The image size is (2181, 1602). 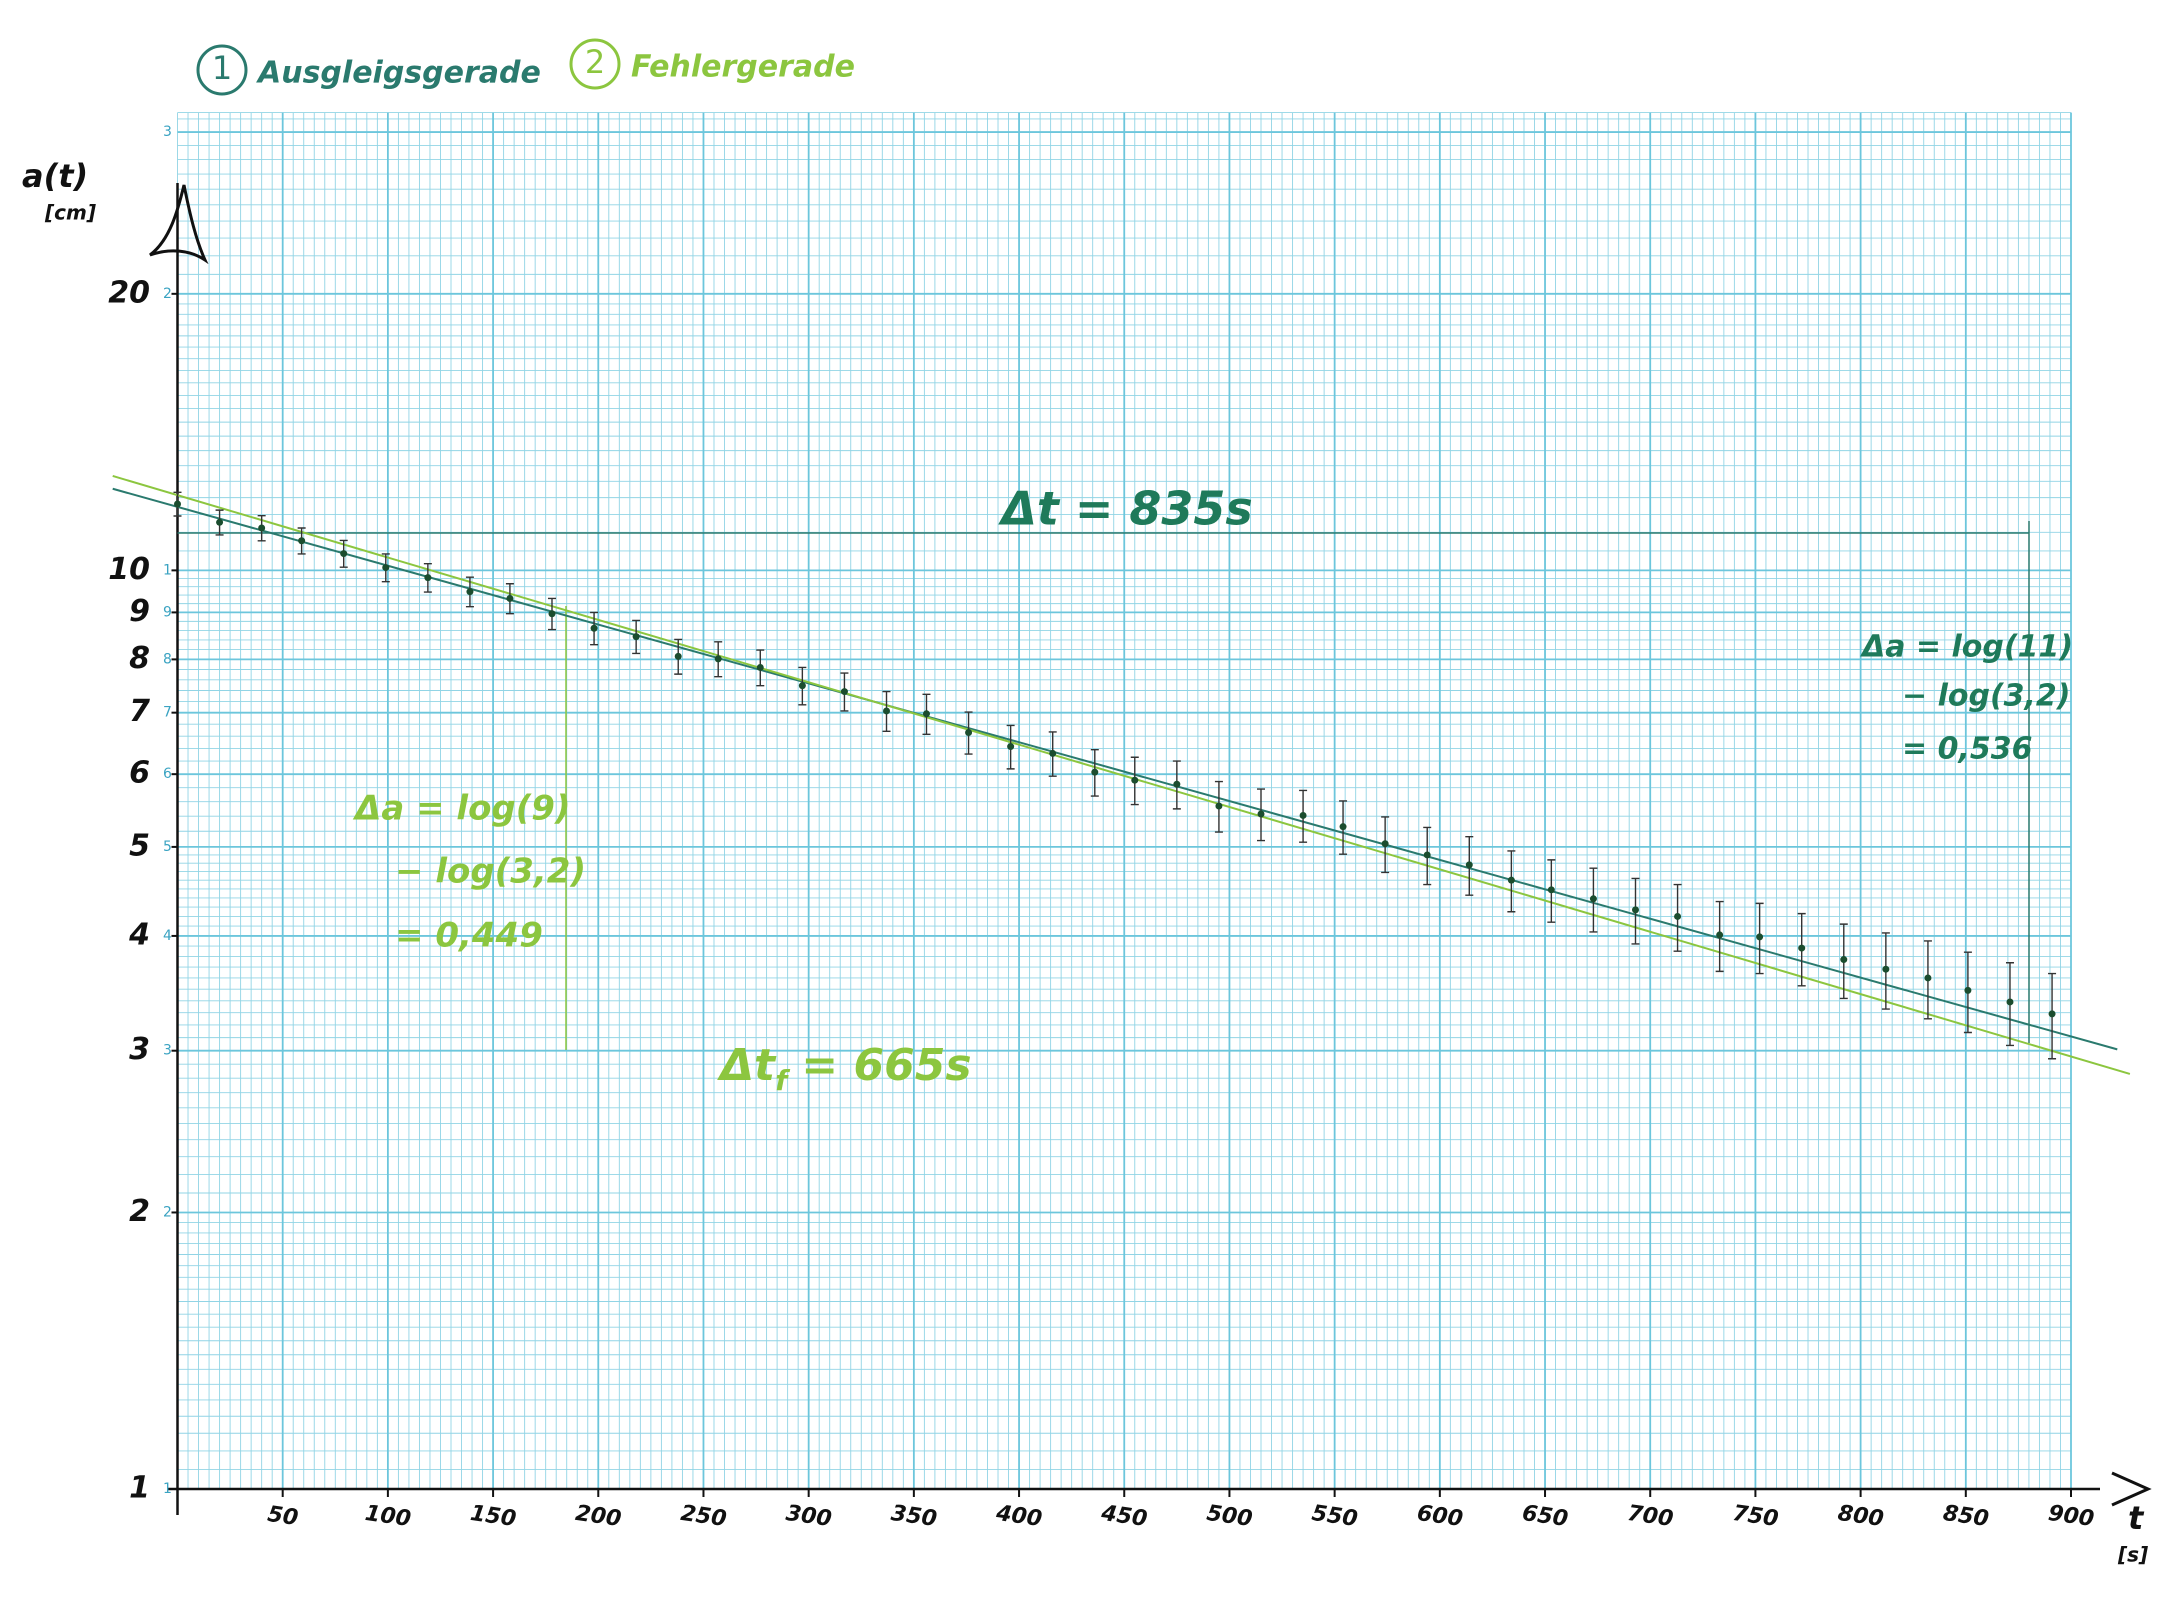 What do you see at coordinates (783, 1080) in the screenshot?
I see `annotation-part: f` at bounding box center [783, 1080].